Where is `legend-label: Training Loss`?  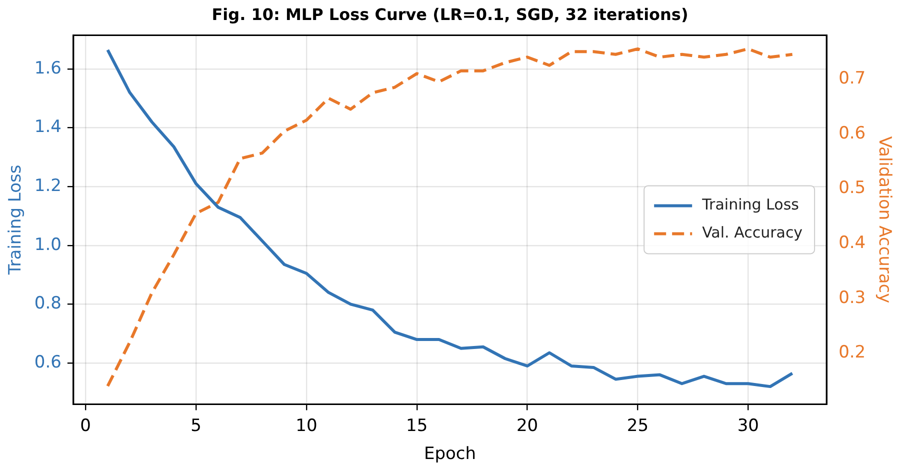
legend-label: Training Loss is located at coordinates (750, 205).